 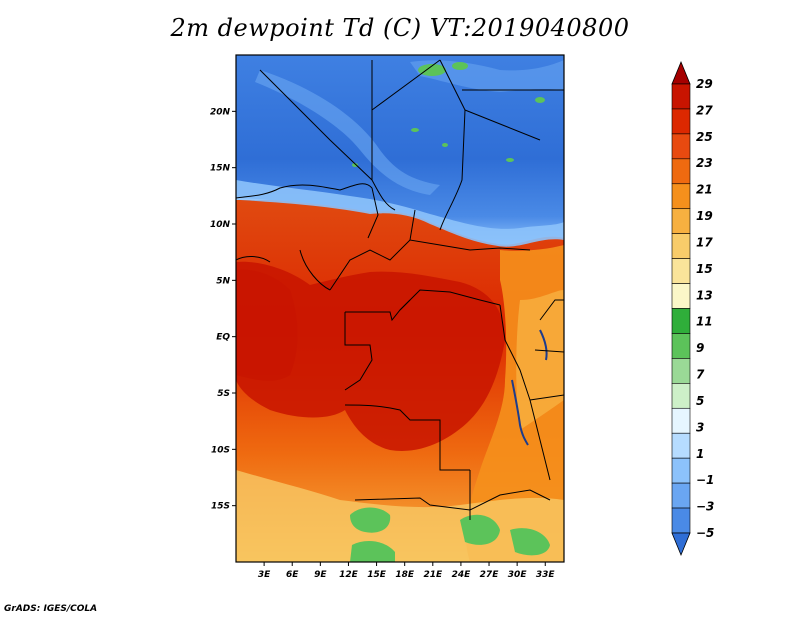 What do you see at coordinates (448, 114) in the screenshot?
I see `north-moist-spots` at bounding box center [448, 114].